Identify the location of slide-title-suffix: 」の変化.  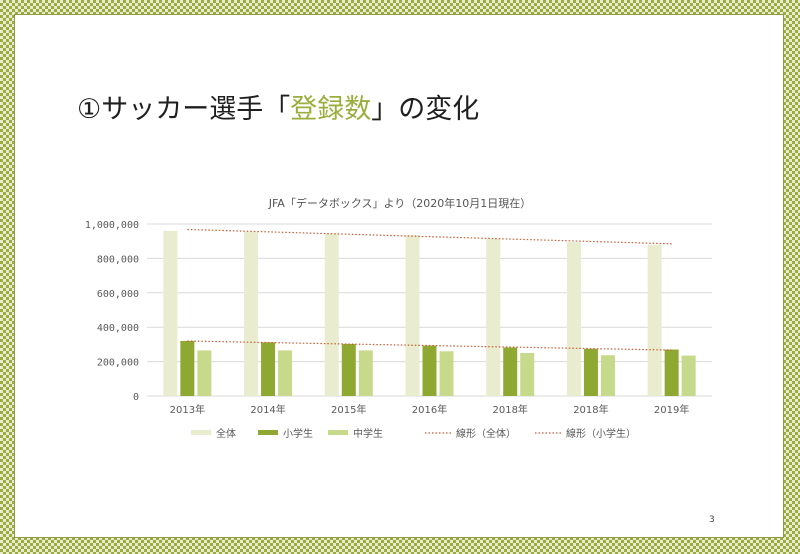
(425, 109).